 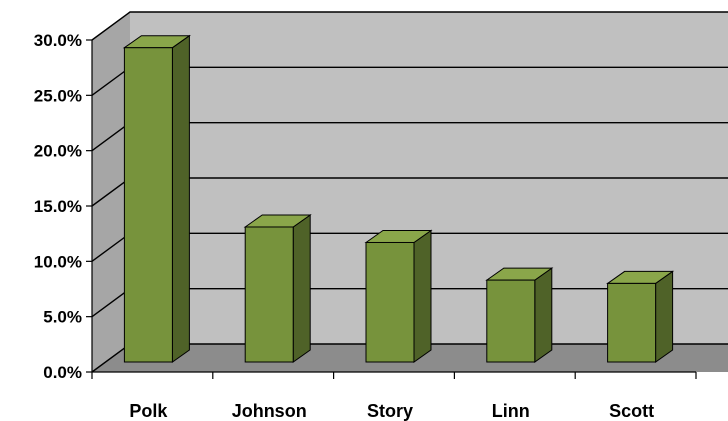 I want to click on x-axis: Polk Johnson Story Linn Scott, so click(x=394, y=396).